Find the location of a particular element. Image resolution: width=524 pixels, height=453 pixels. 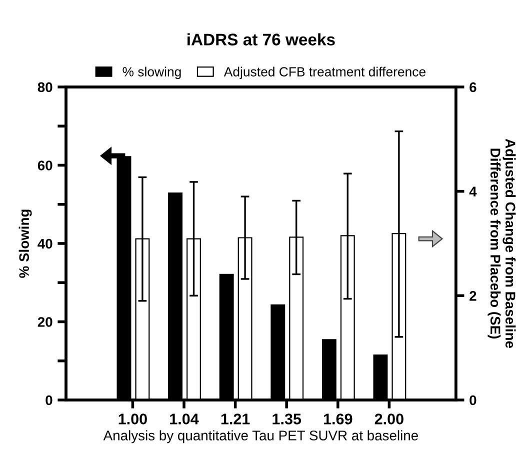

x-tick-label: 1.04 is located at coordinates (184, 419).